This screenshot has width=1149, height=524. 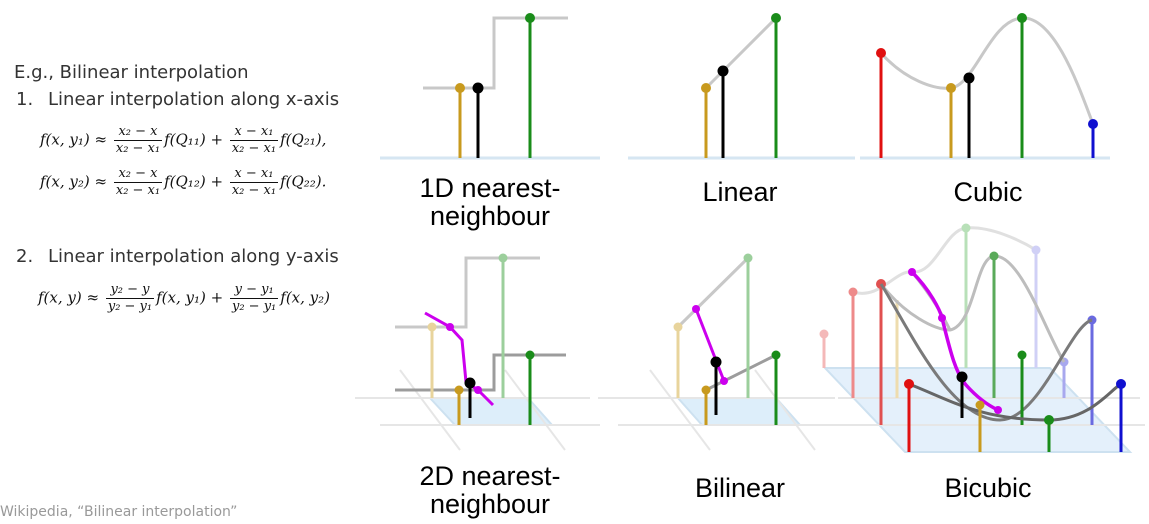 What do you see at coordinates (477, 352) in the screenshot?
I see `panel-2d-nearest` at bounding box center [477, 352].